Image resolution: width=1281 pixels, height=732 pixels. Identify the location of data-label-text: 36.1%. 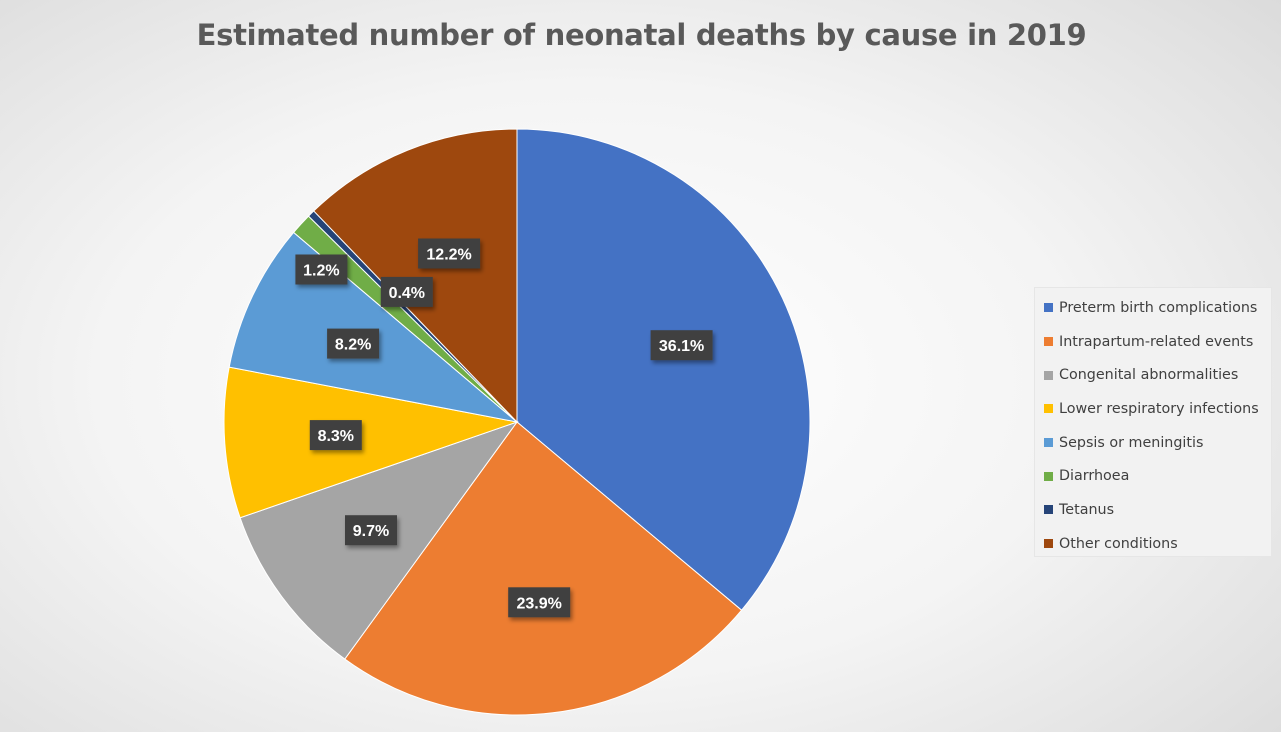
(681, 346).